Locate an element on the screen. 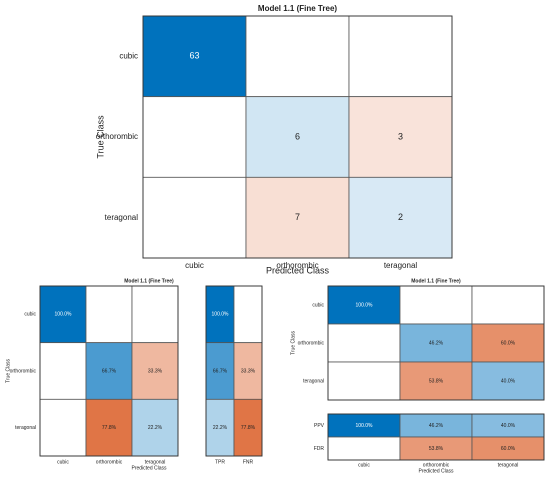  main-title: Model 1.1 (Fine Tree) is located at coordinates (297, 8).